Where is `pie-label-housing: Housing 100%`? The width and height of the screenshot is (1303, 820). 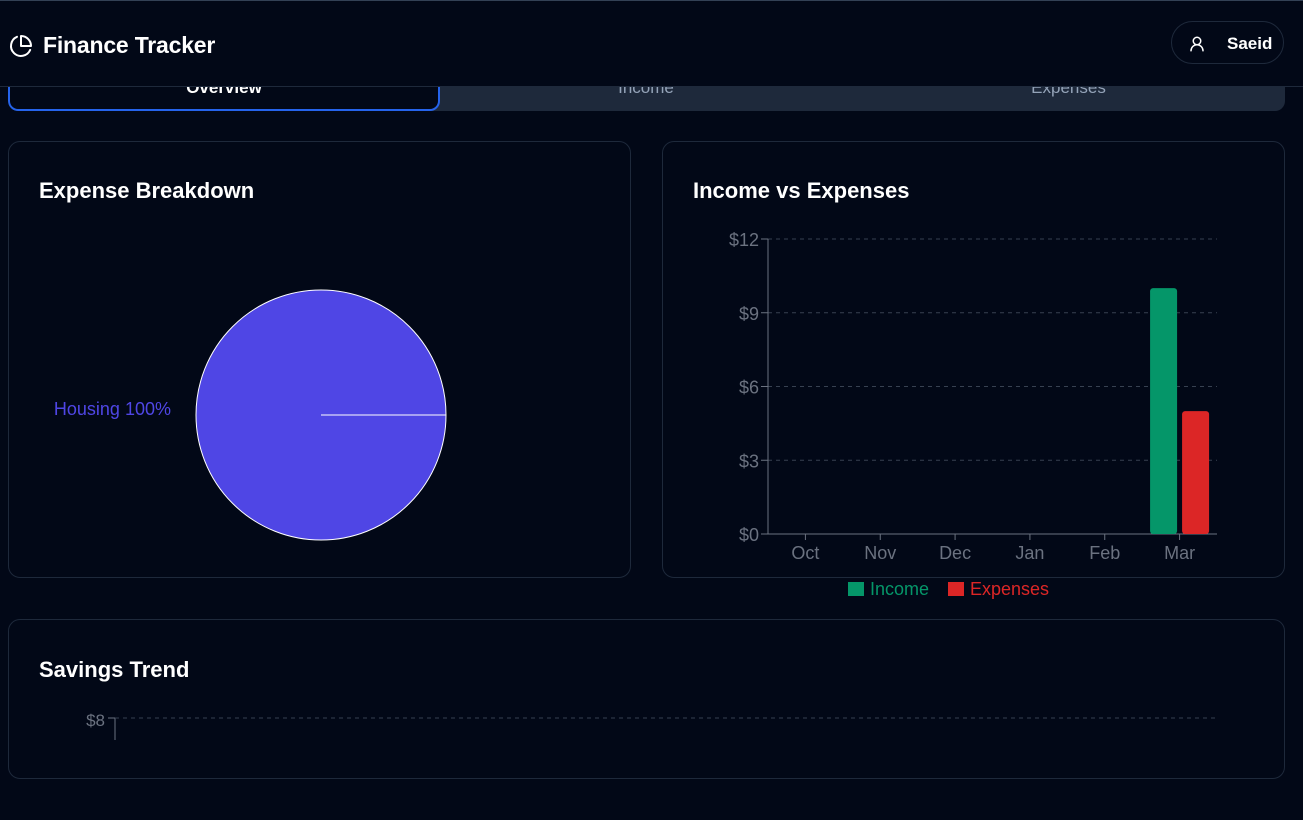 pie-label-housing: Housing 100% is located at coordinates (112, 409).